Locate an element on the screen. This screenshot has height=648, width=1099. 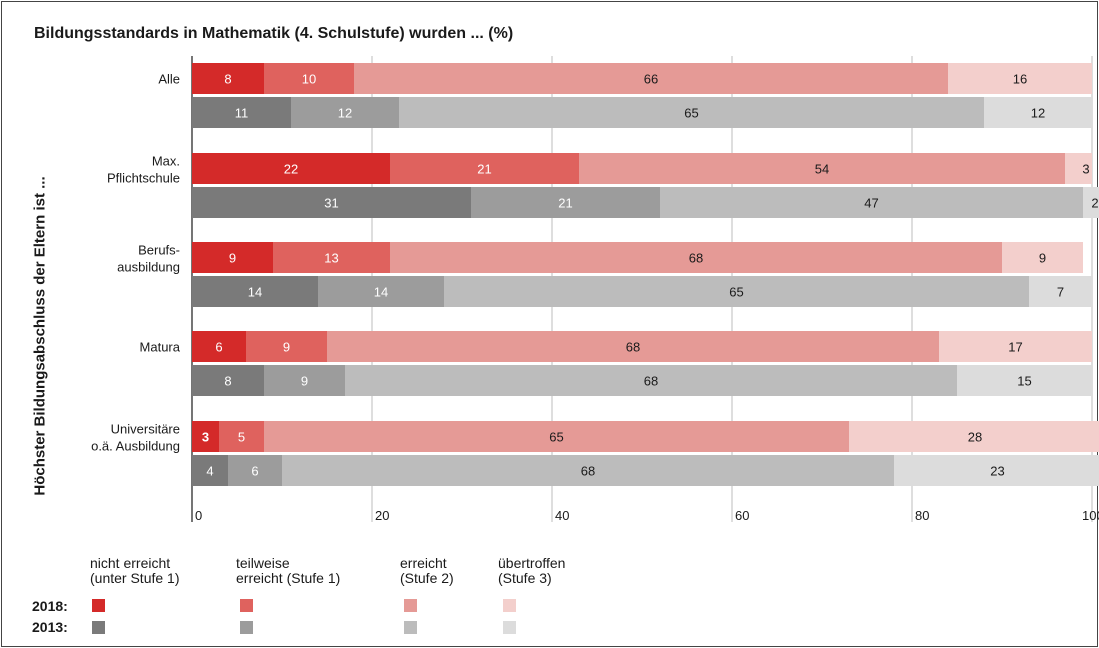
data-label-2013-cat2-seg2: 65 is located at coordinates (736, 292).